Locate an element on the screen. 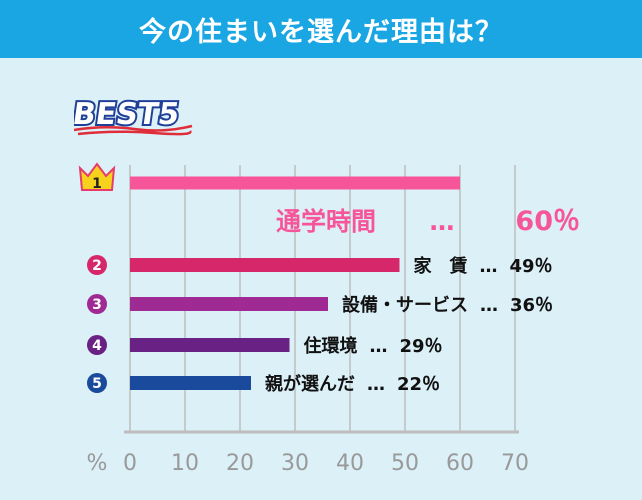 The height and width of the screenshot is (500, 642). x-tick-label: 70 is located at coordinates (515, 463).